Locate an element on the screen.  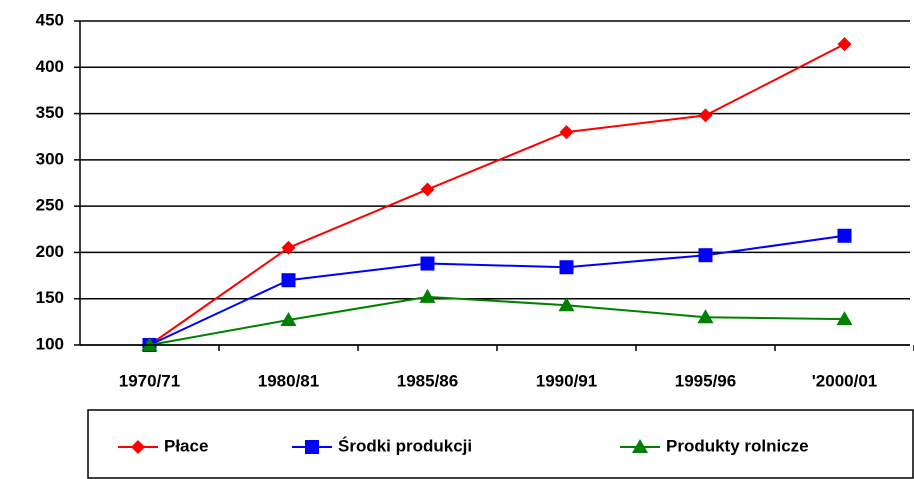
x-tick-label: 1985/86 is located at coordinates (427, 380).